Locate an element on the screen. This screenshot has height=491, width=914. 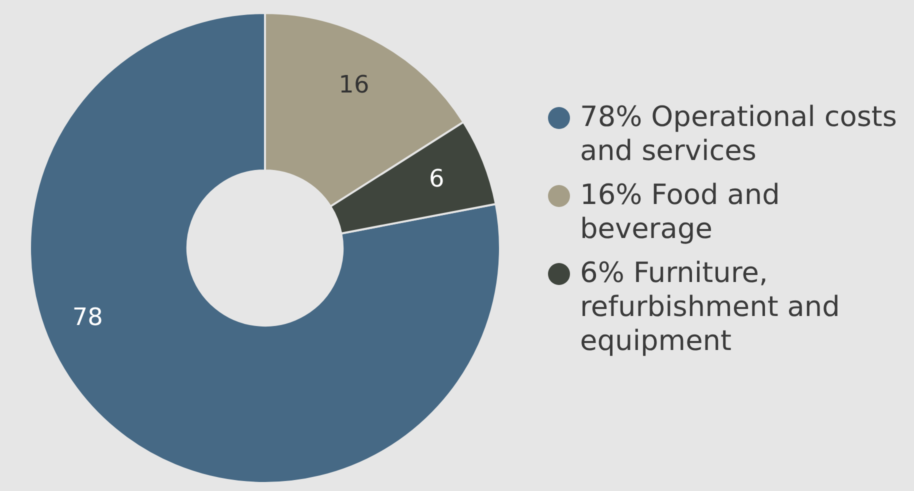
data-label: 6 is located at coordinates (436, 178).